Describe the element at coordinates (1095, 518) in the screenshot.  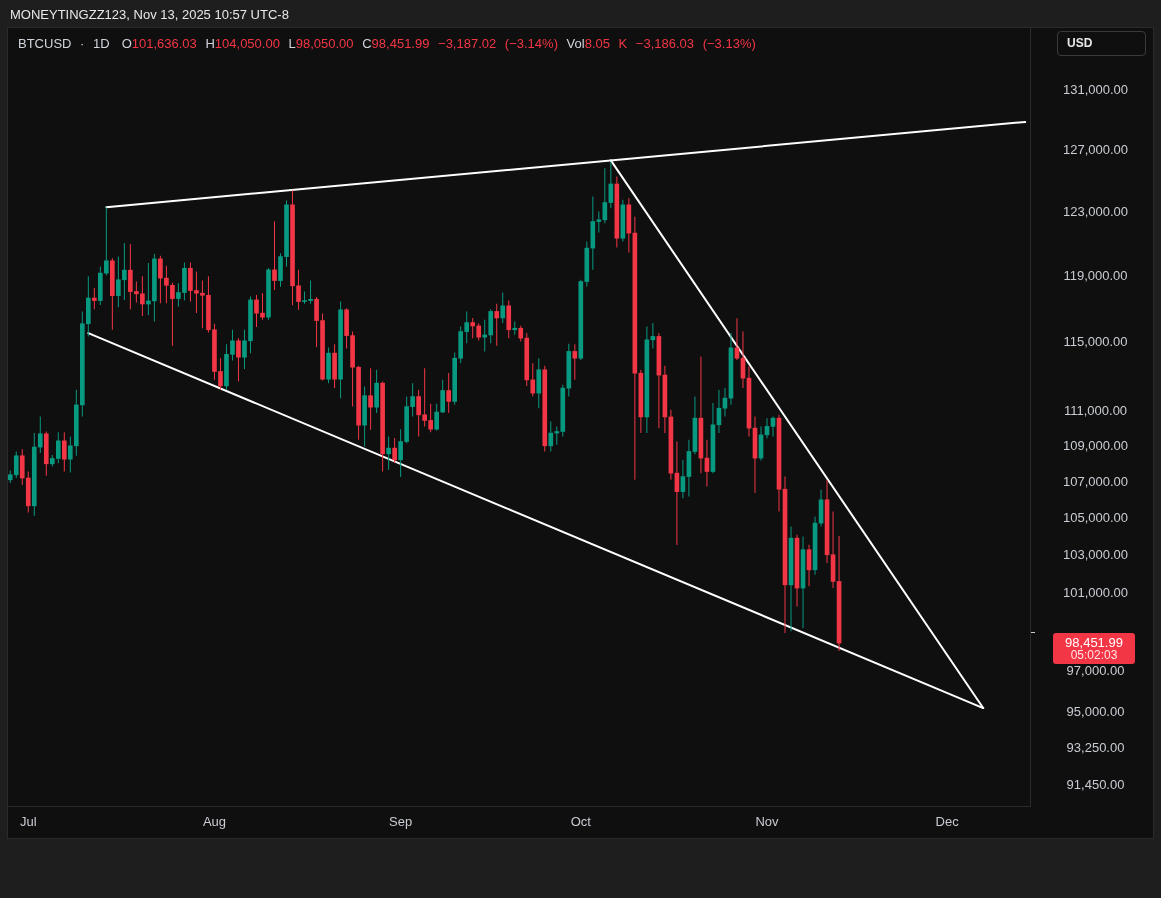
I see `y-tick-label: 105,000.00` at that location.